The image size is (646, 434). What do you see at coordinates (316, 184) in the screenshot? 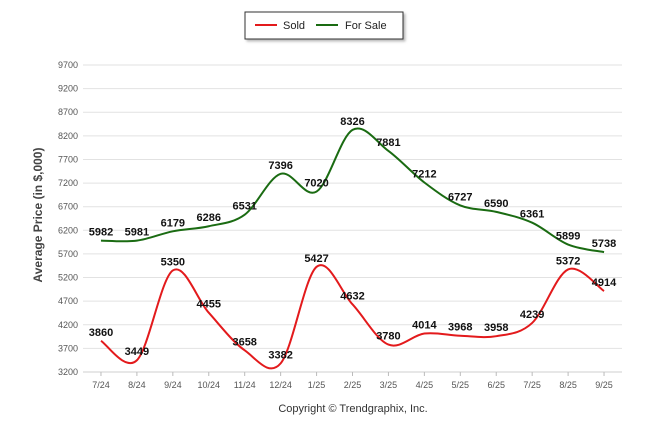
I see `data-label-for-sale: 7020` at bounding box center [316, 184].